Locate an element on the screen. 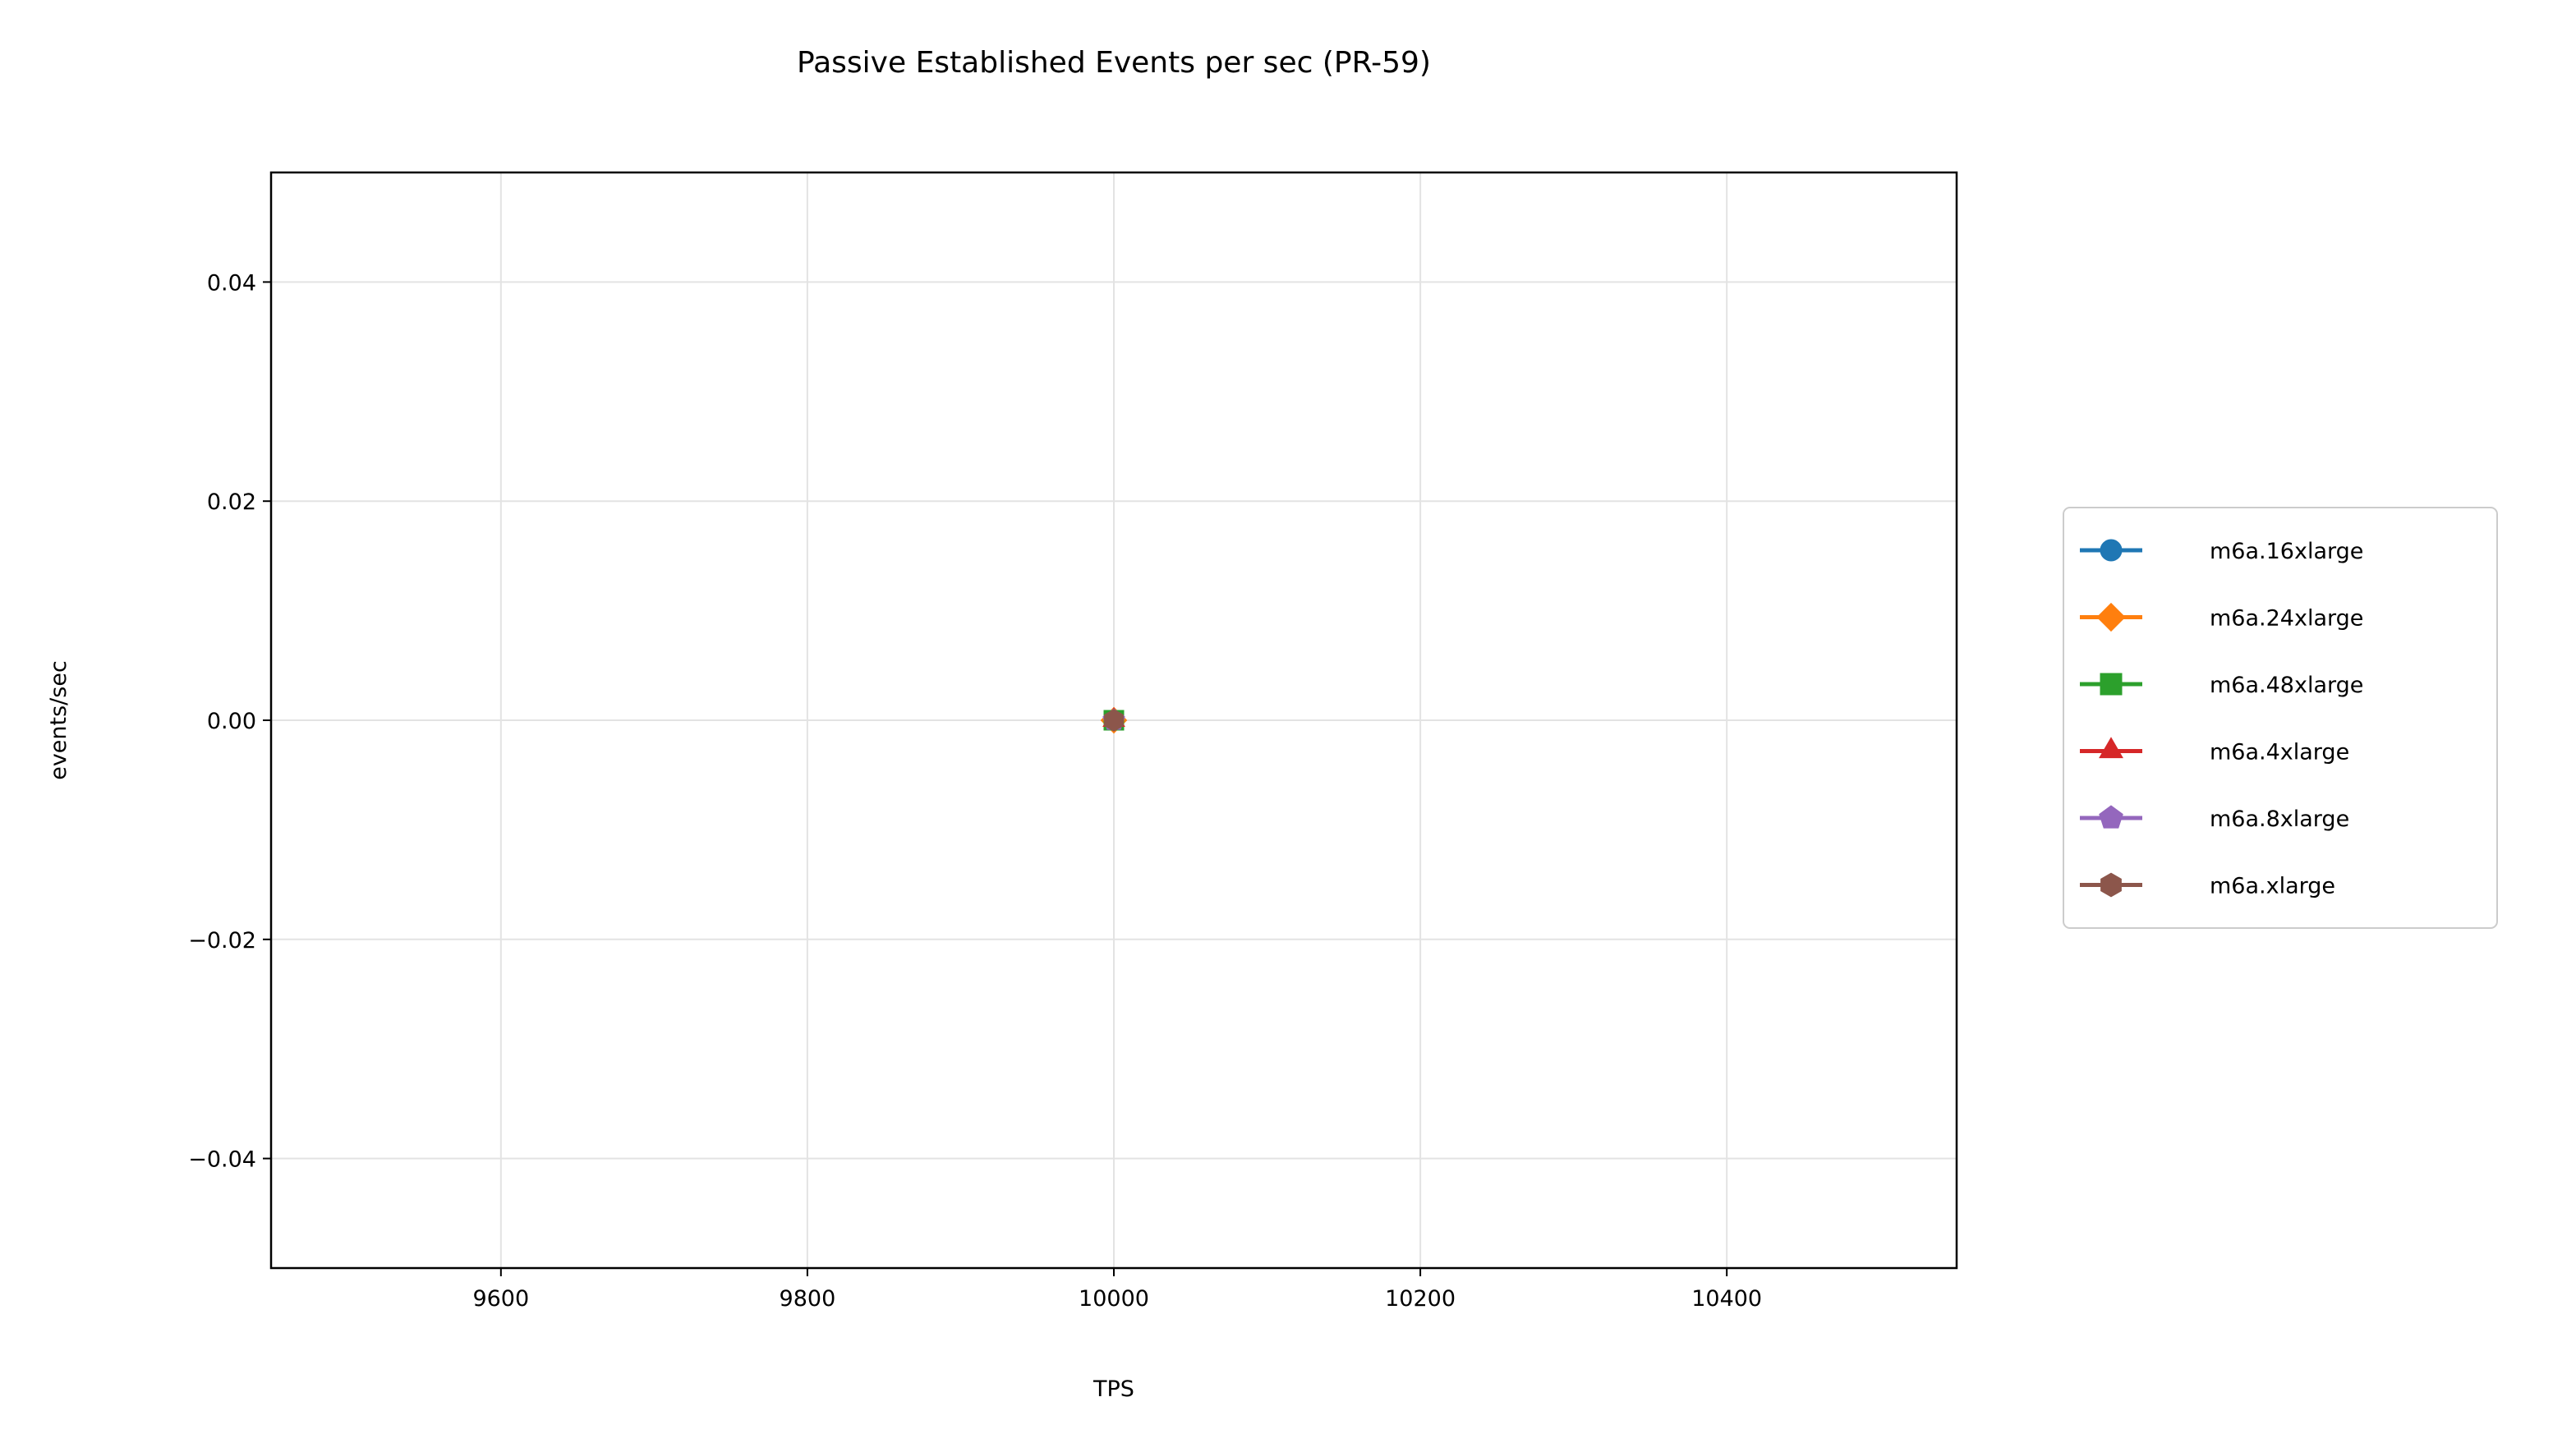 The width and height of the screenshot is (2576, 1443). y-tick-label: −0.04 is located at coordinates (222, 1160).